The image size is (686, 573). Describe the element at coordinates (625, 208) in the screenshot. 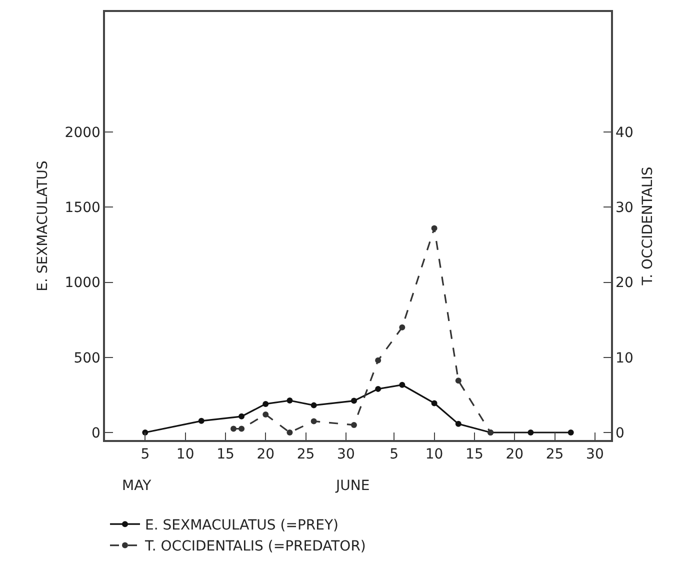

I see `y2-tick-label: 30` at that location.